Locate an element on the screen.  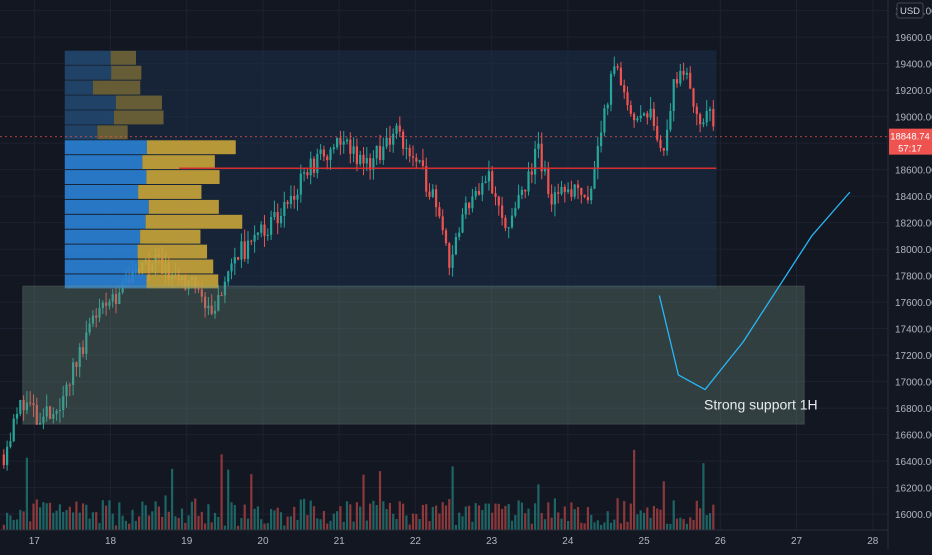
y-tick-label: 18600.00 is located at coordinates (913, 171).